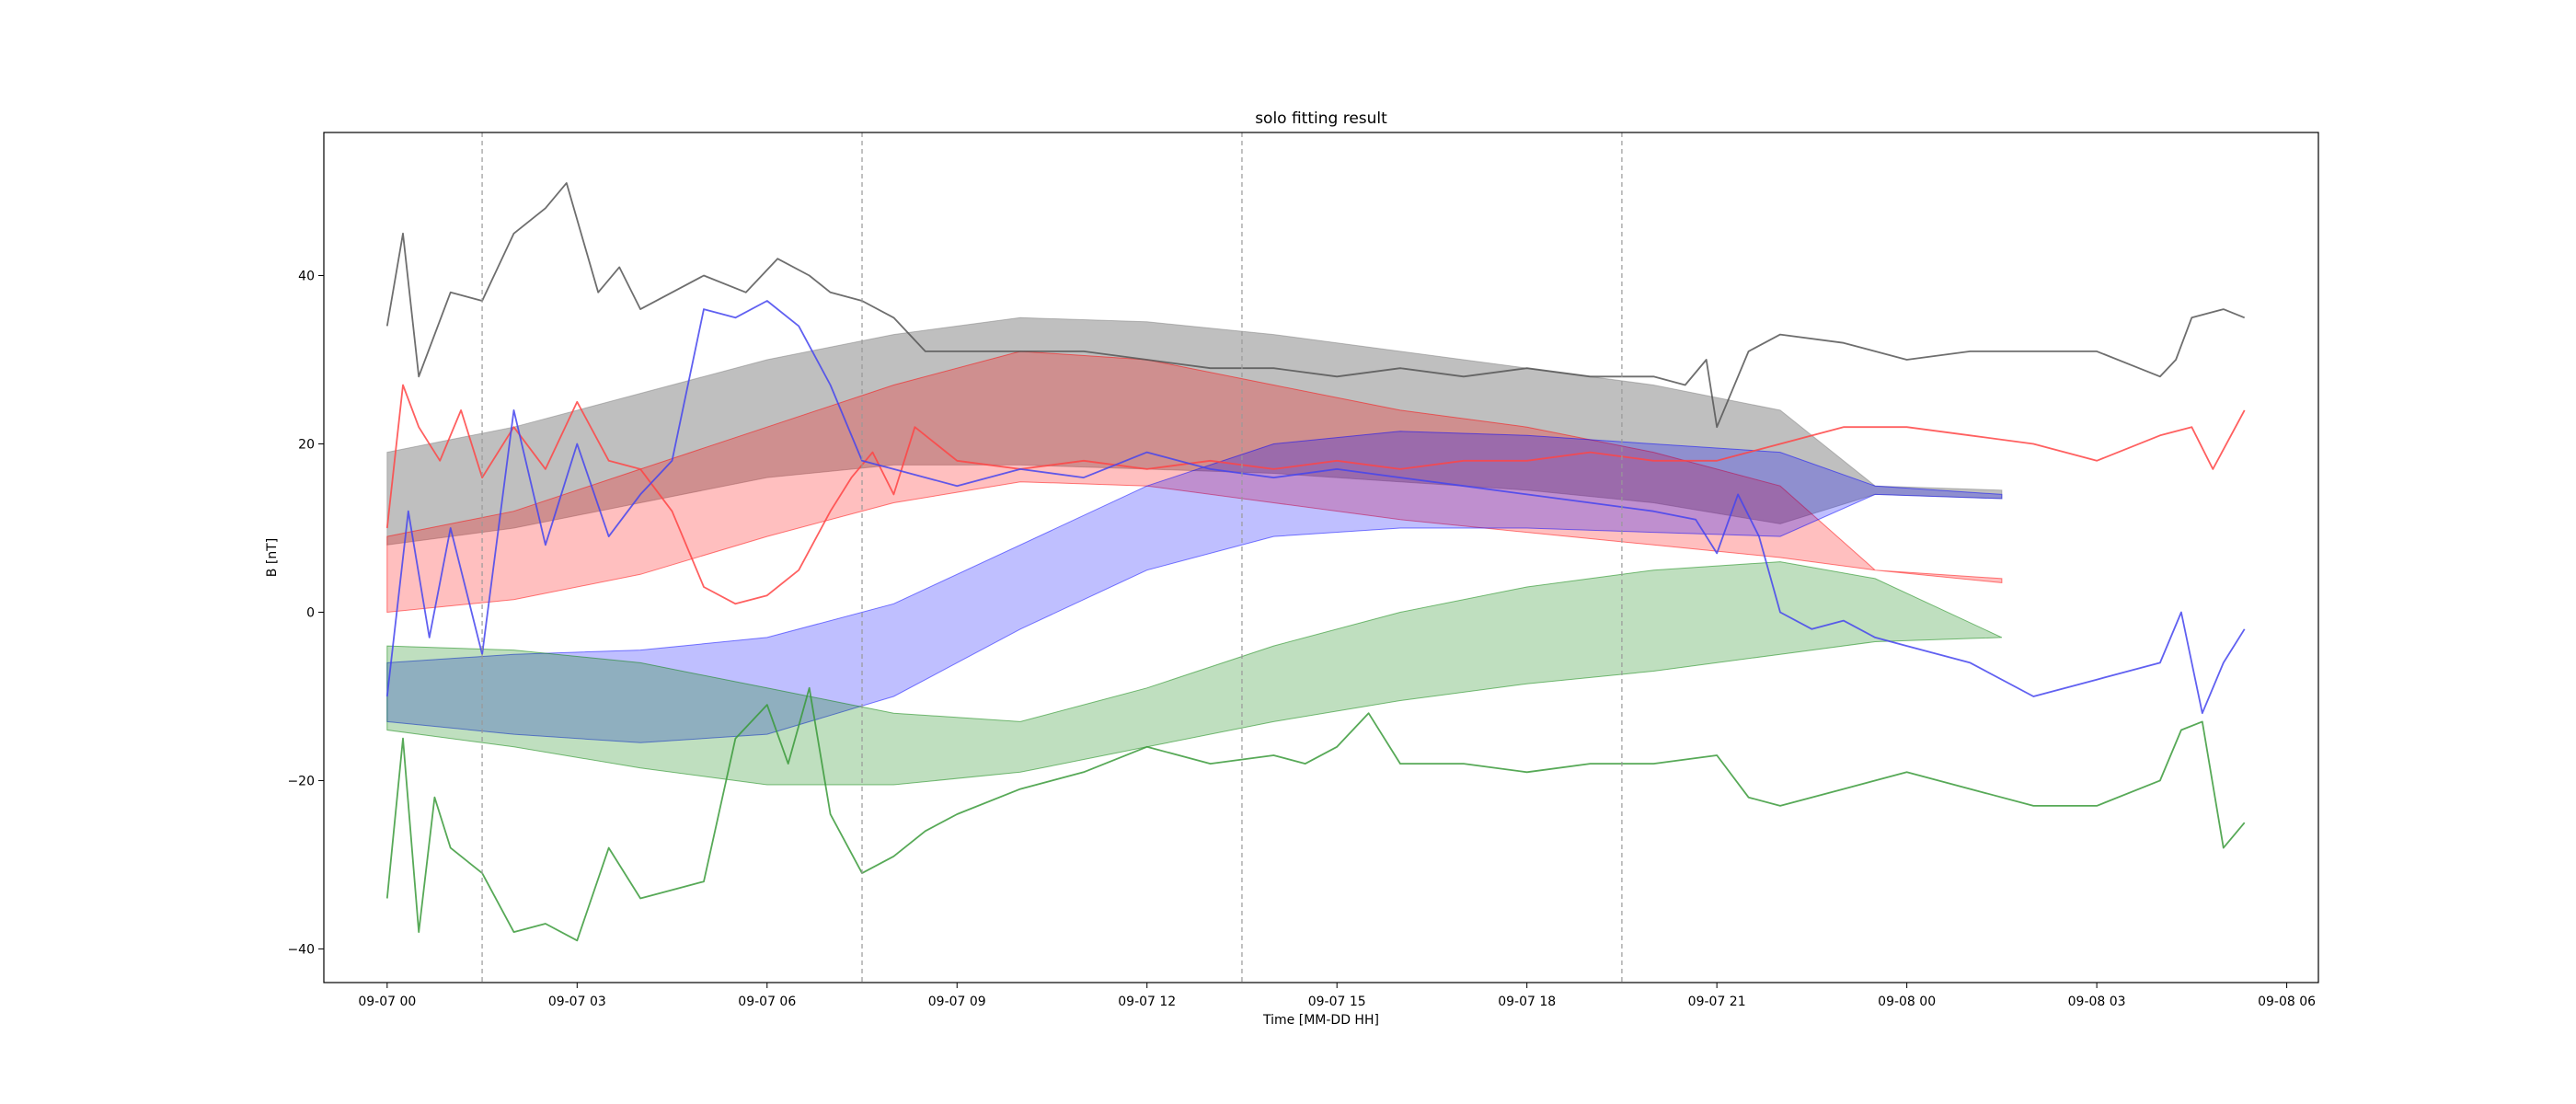  Describe the element at coordinates (301, 781) in the screenshot. I see `y-tick-label-1: −20` at that location.